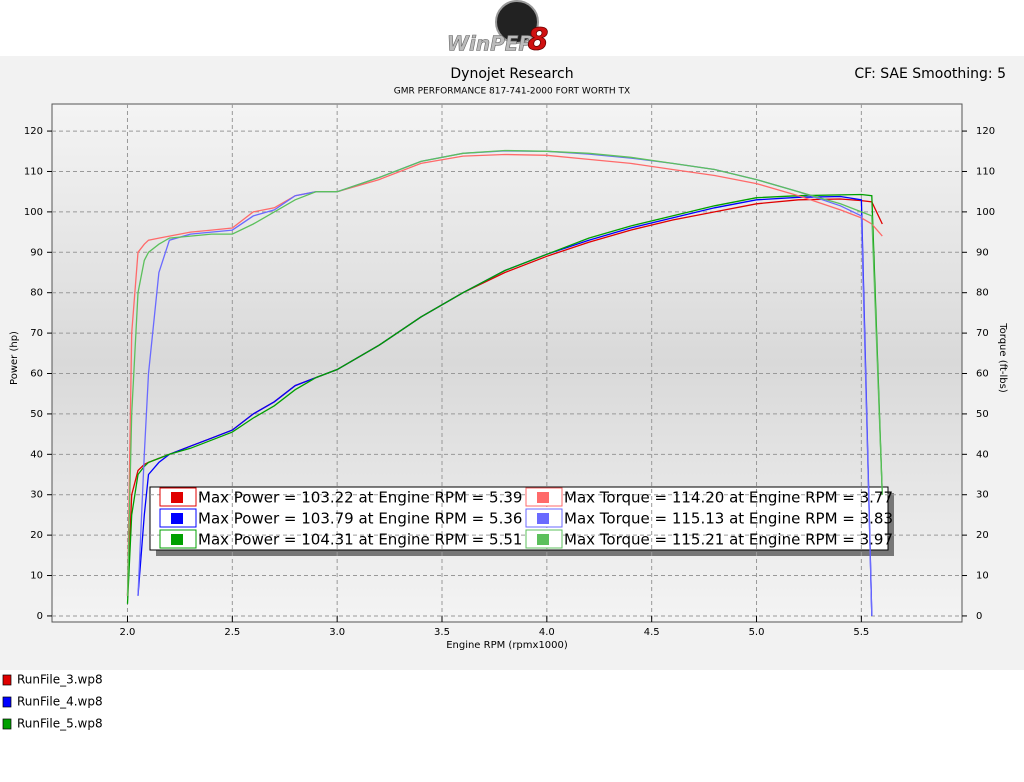 The height and width of the screenshot is (782, 1024). Describe the element at coordinates (982, 454) in the screenshot. I see `y2-tick-label: 40` at that location.